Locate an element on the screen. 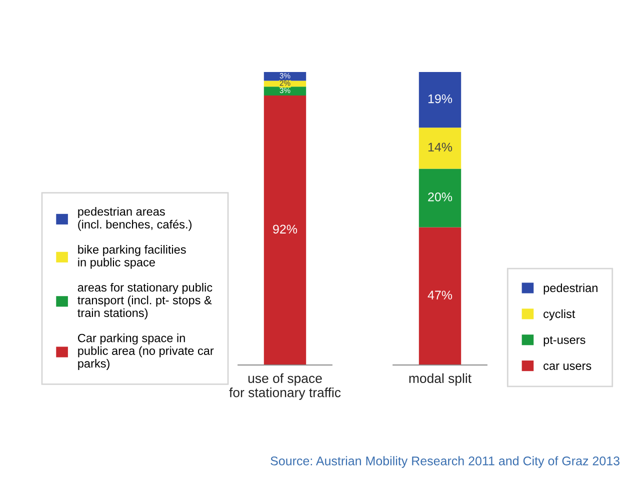  legend-label: bike parking facilities in public space is located at coordinates (132, 257).